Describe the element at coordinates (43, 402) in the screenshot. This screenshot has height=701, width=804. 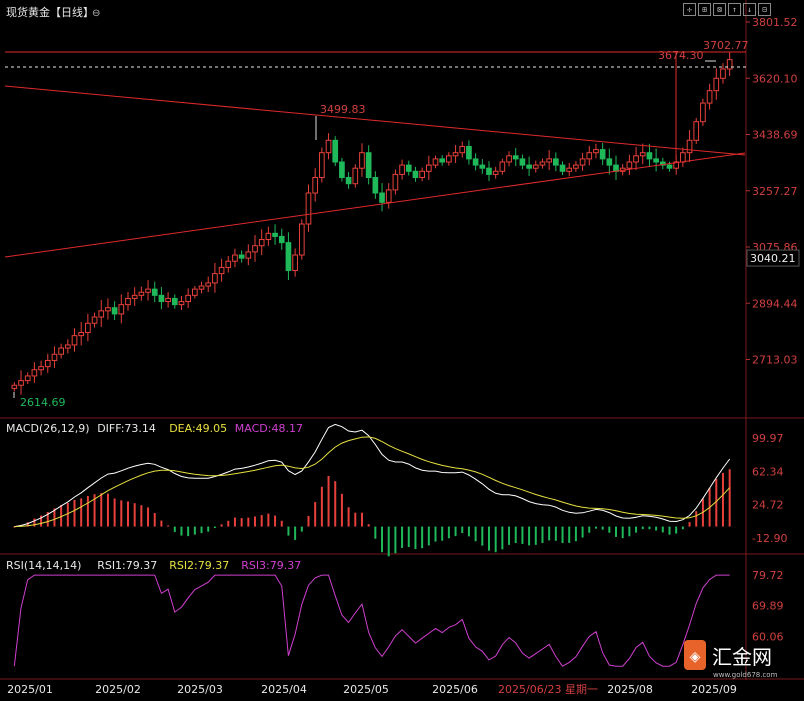
I see `low-label-jan: 2614.69` at that location.